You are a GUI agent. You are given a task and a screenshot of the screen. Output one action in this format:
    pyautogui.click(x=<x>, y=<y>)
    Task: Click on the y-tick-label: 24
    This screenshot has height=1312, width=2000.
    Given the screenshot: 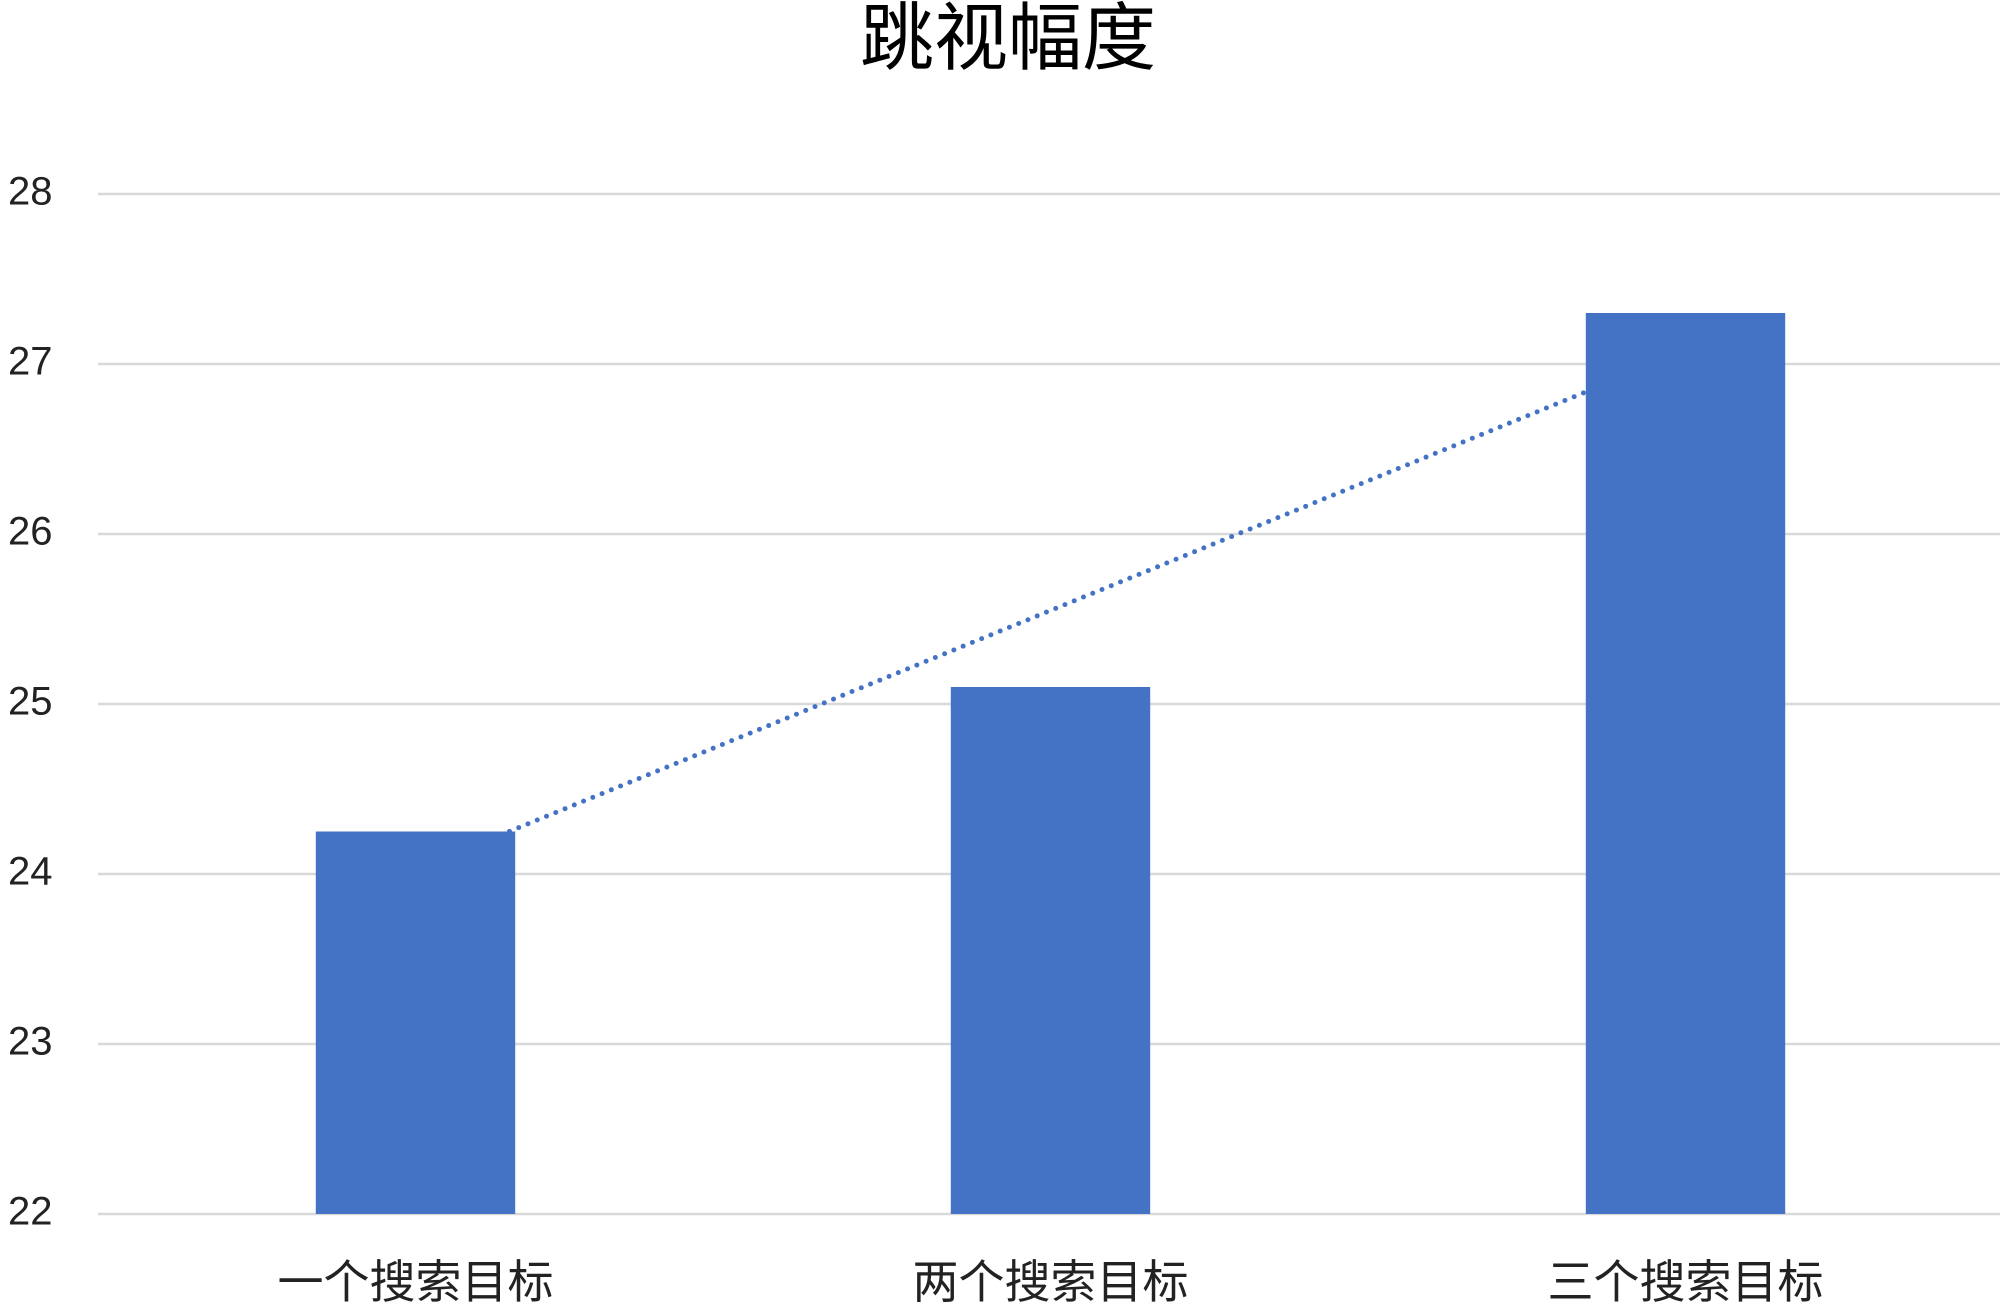 What is the action you would take?
    pyautogui.click(x=30, y=872)
    